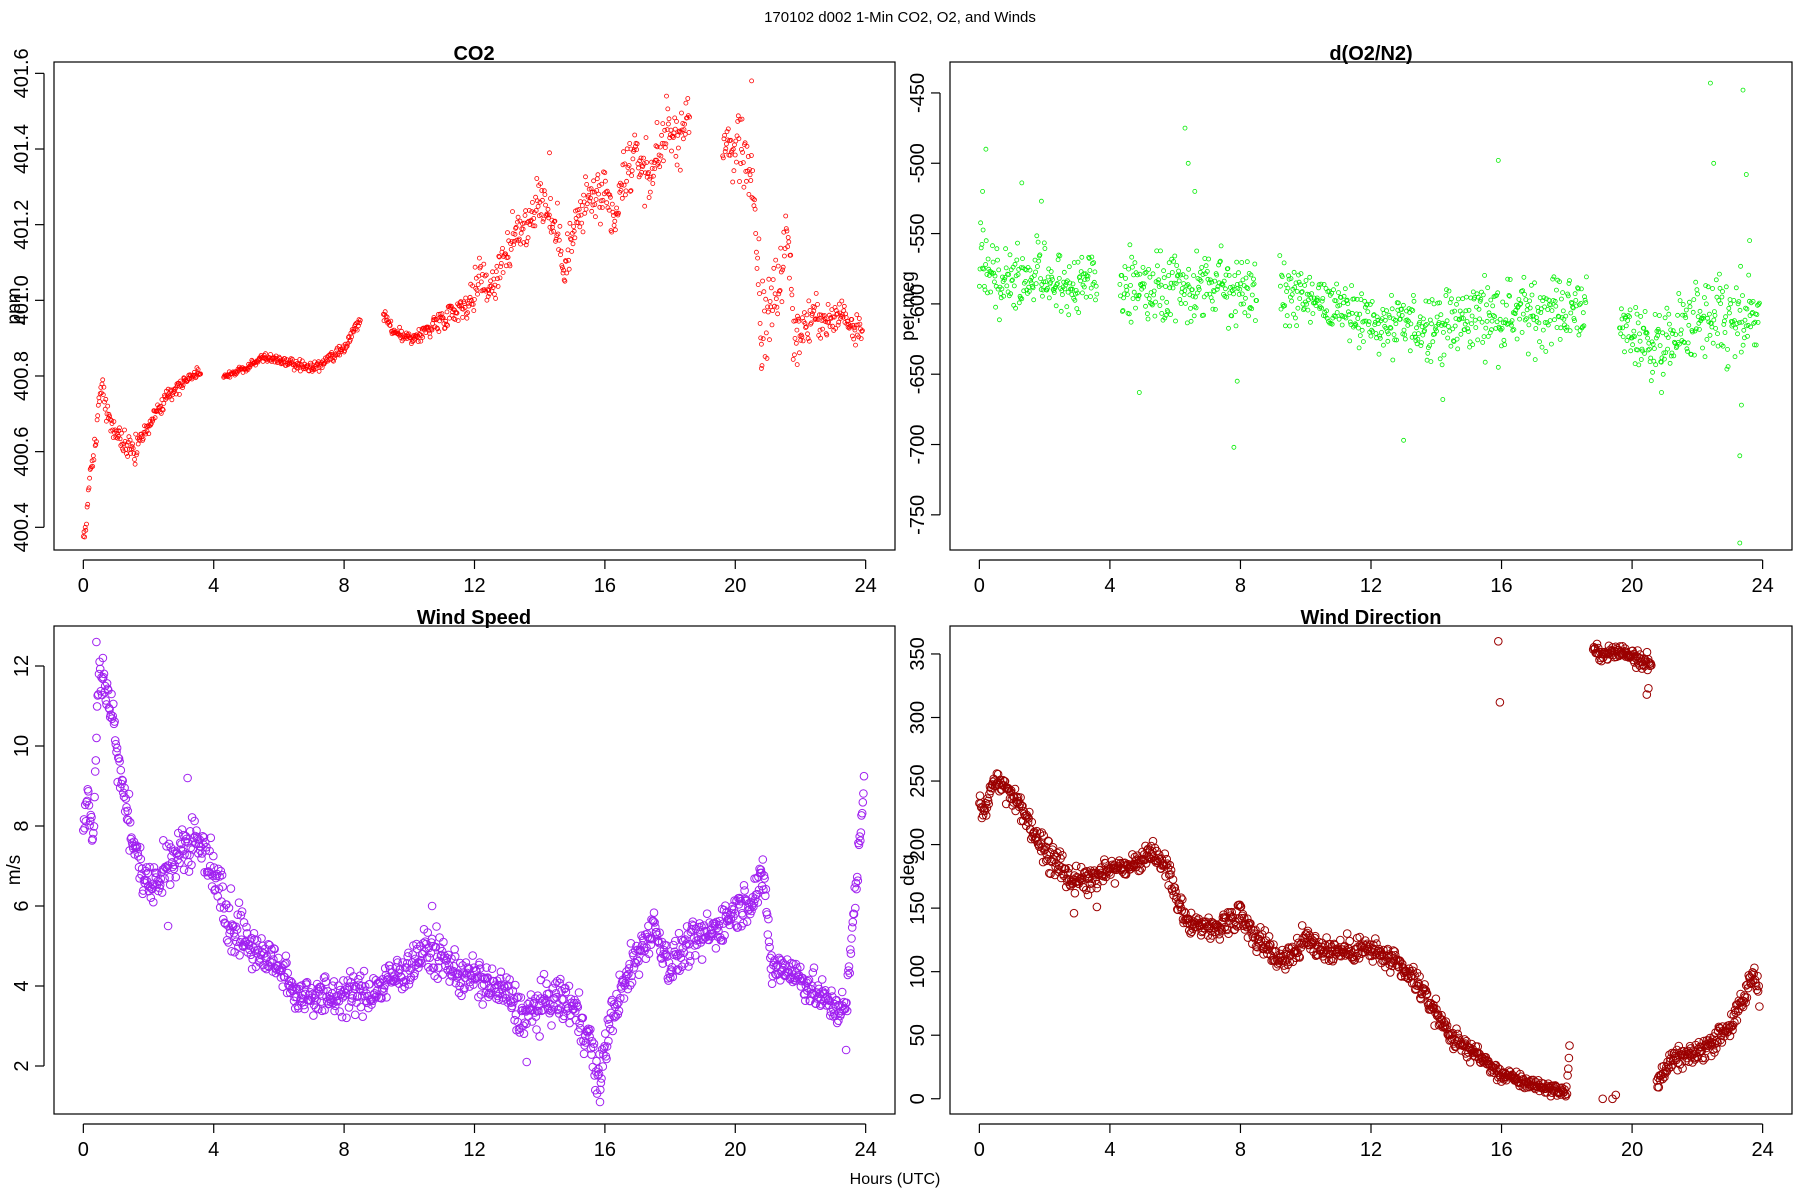 Image resolution: width=1800 pixels, height=1200 pixels. I want to click on co2-panel-ylabel: ppm, so click(14, 306).